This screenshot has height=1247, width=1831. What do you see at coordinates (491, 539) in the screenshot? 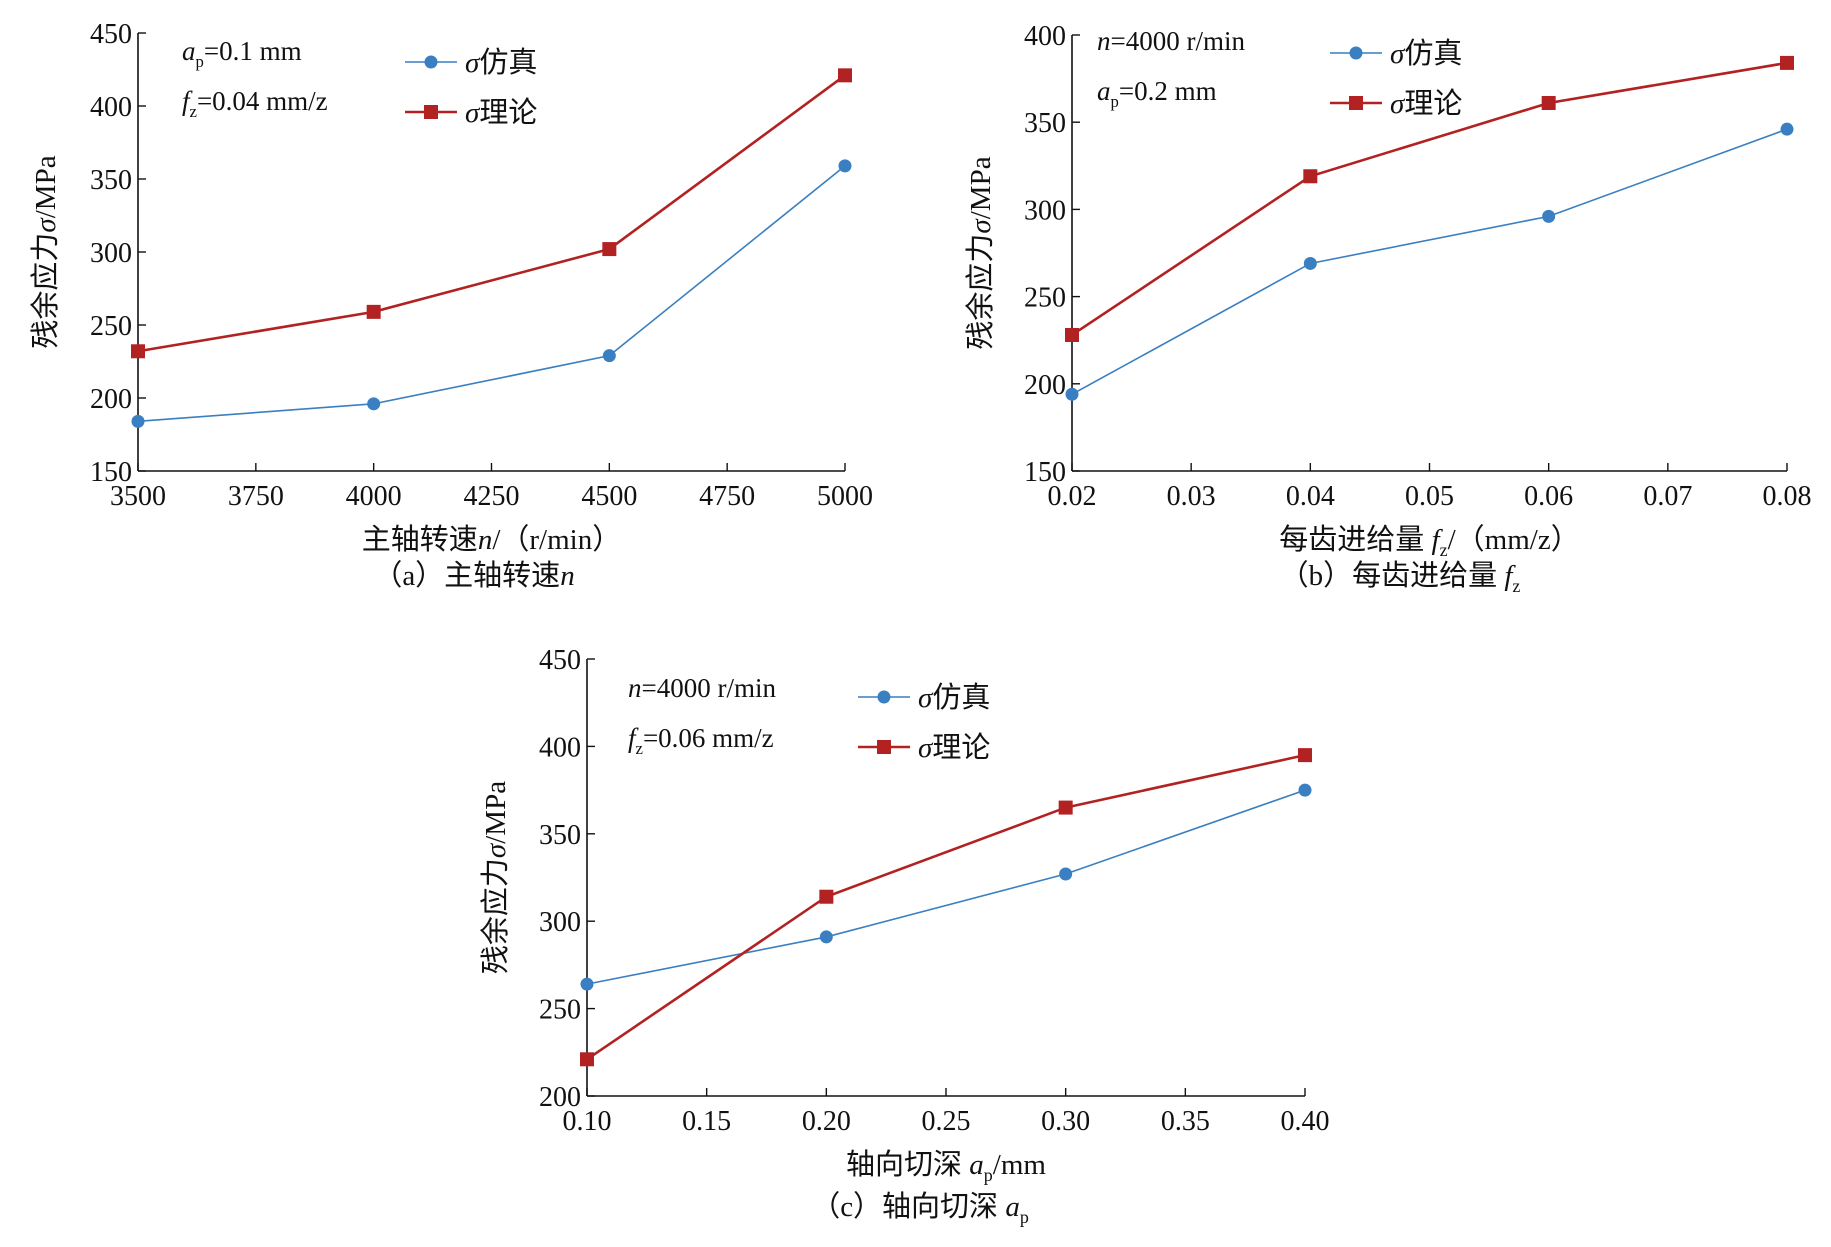
I see `x-axis-label: 主轴转速n/（r/min）` at bounding box center [491, 539].